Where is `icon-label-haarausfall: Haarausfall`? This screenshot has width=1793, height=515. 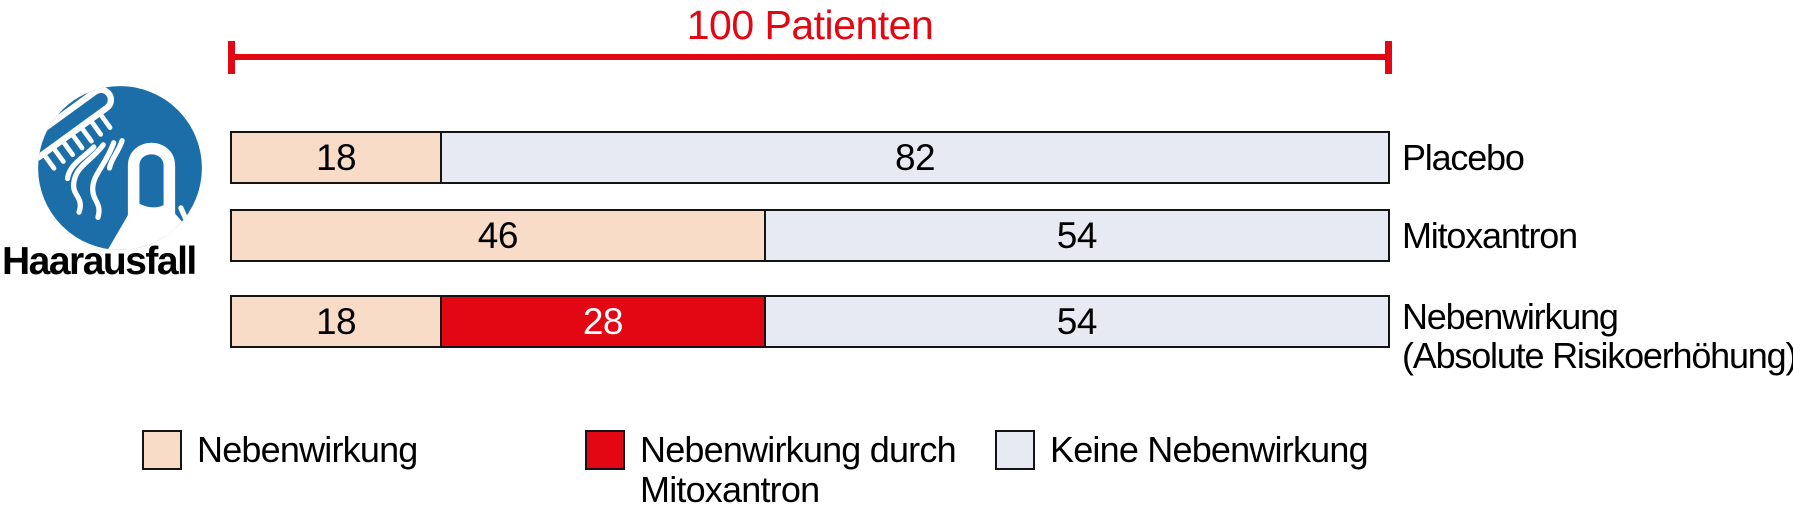 icon-label-haarausfall: Haarausfall is located at coordinates (99, 261).